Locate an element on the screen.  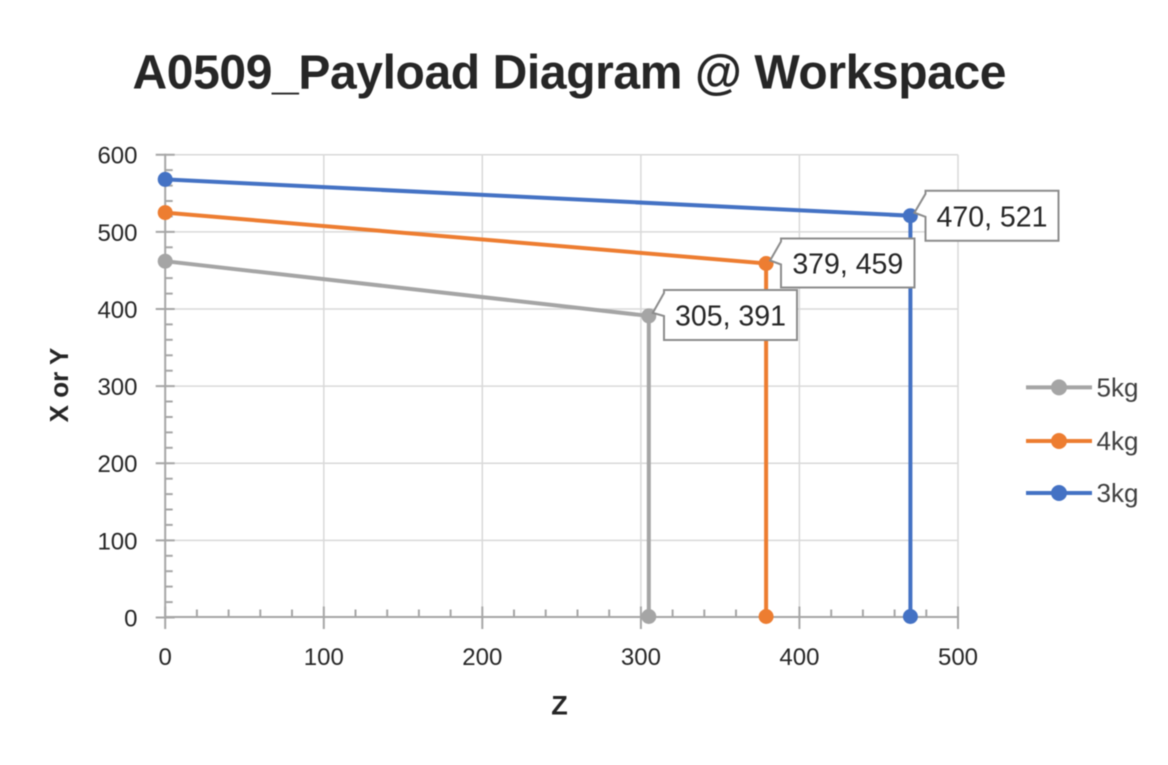
svg-text: 470, 521 is located at coordinates (992, 217).